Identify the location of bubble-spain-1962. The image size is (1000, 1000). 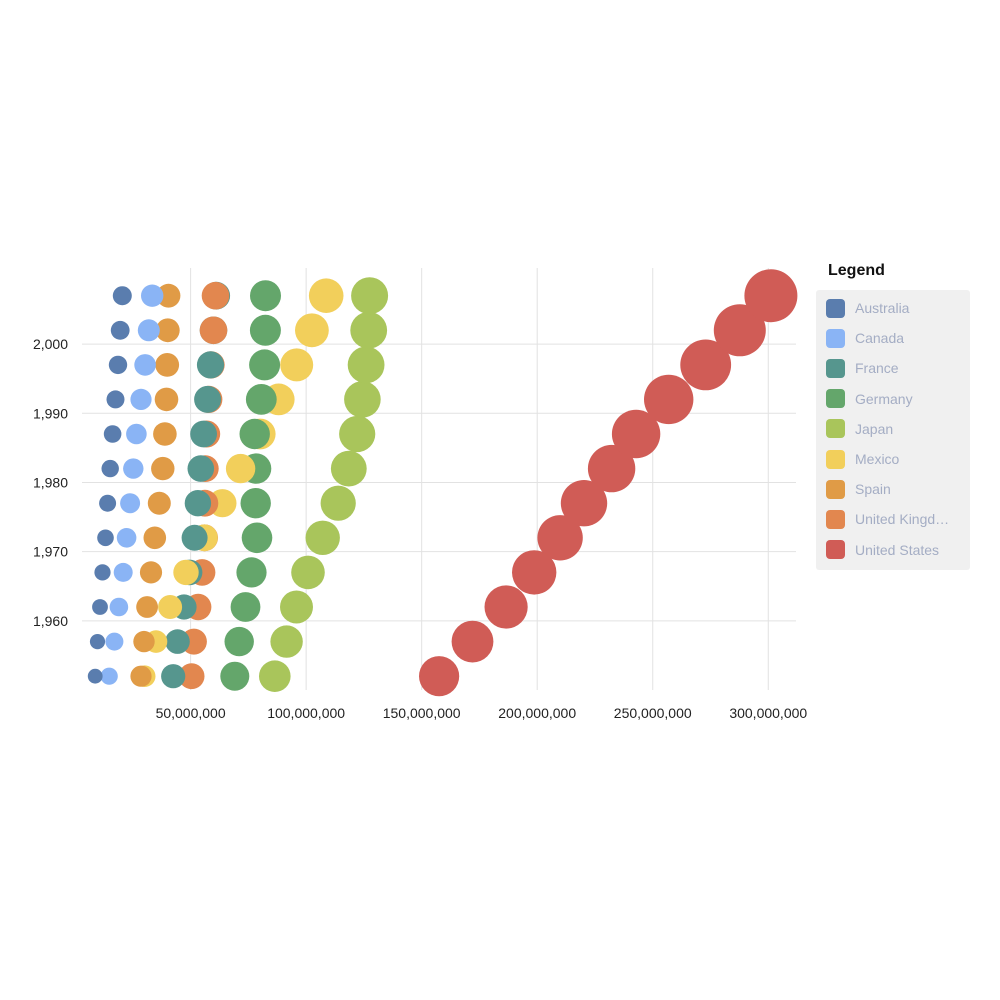
(147, 607).